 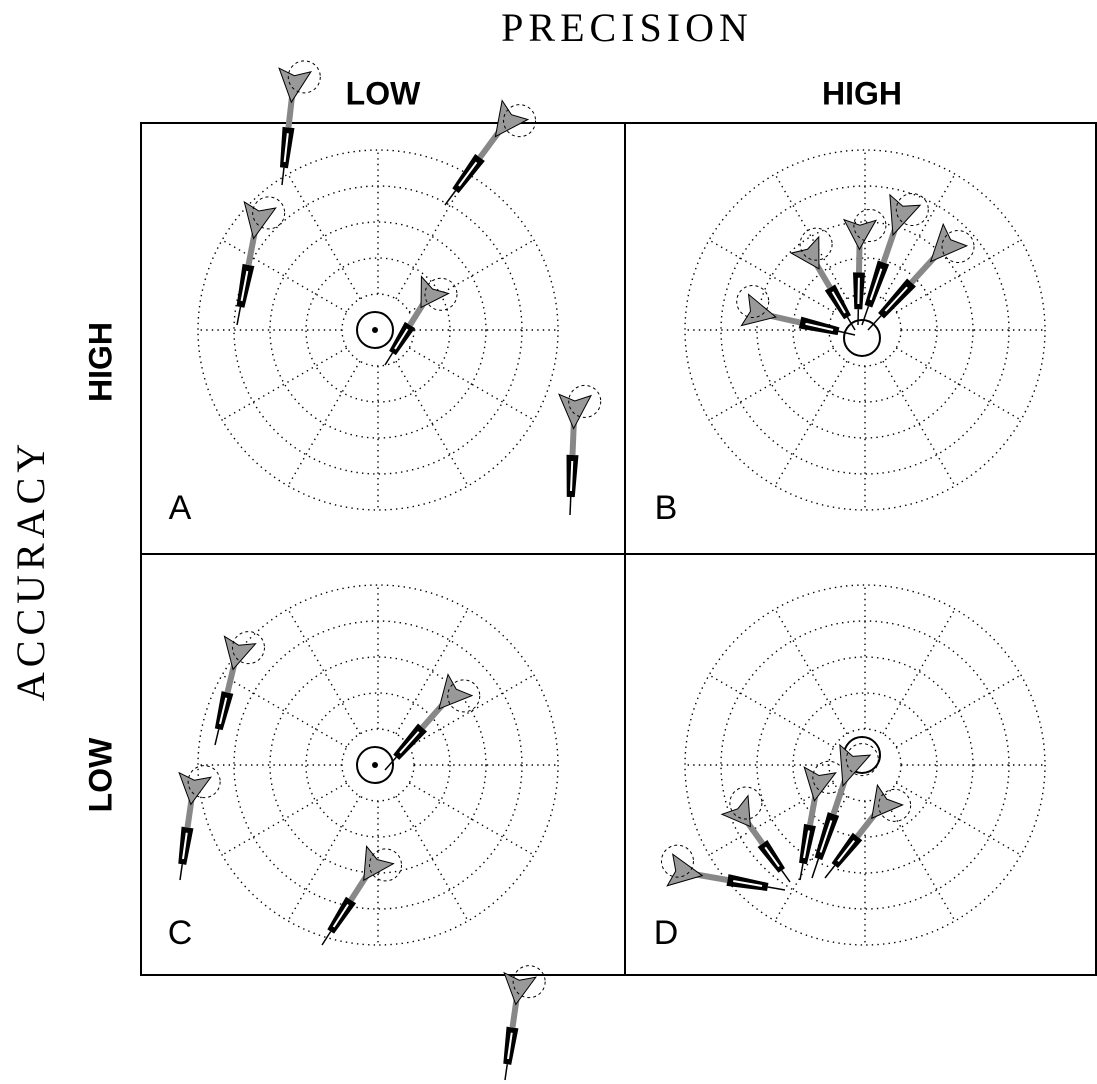 I want to click on panel-label: B, so click(x=666, y=508).